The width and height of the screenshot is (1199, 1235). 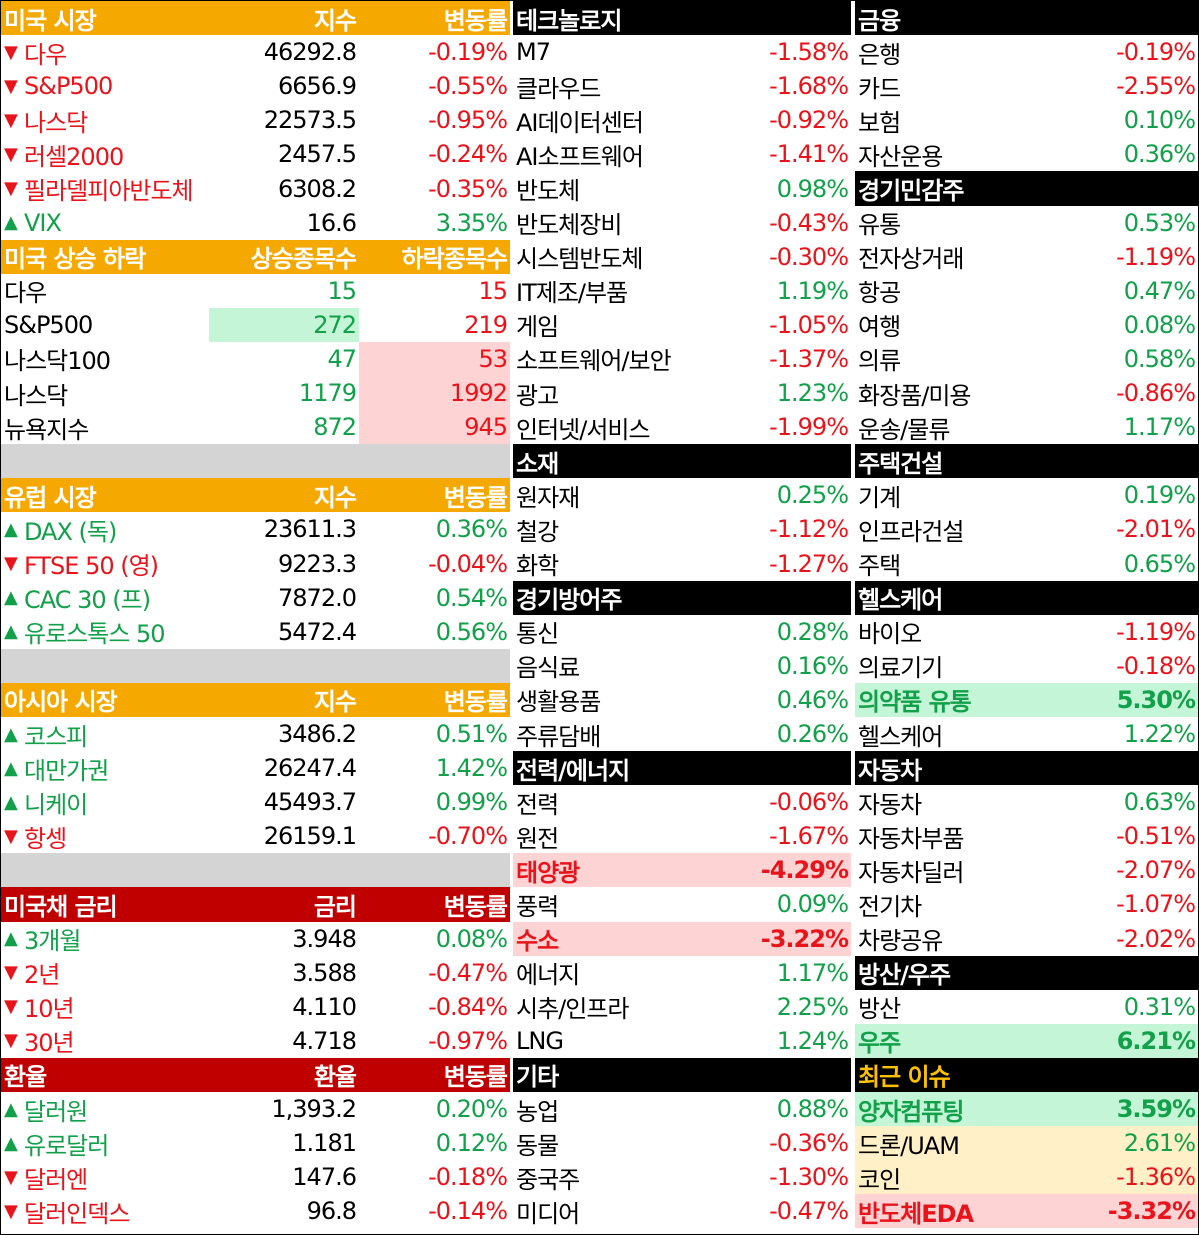 I want to click on market-name-cell: ▲ 니케이, so click(x=105, y=802).